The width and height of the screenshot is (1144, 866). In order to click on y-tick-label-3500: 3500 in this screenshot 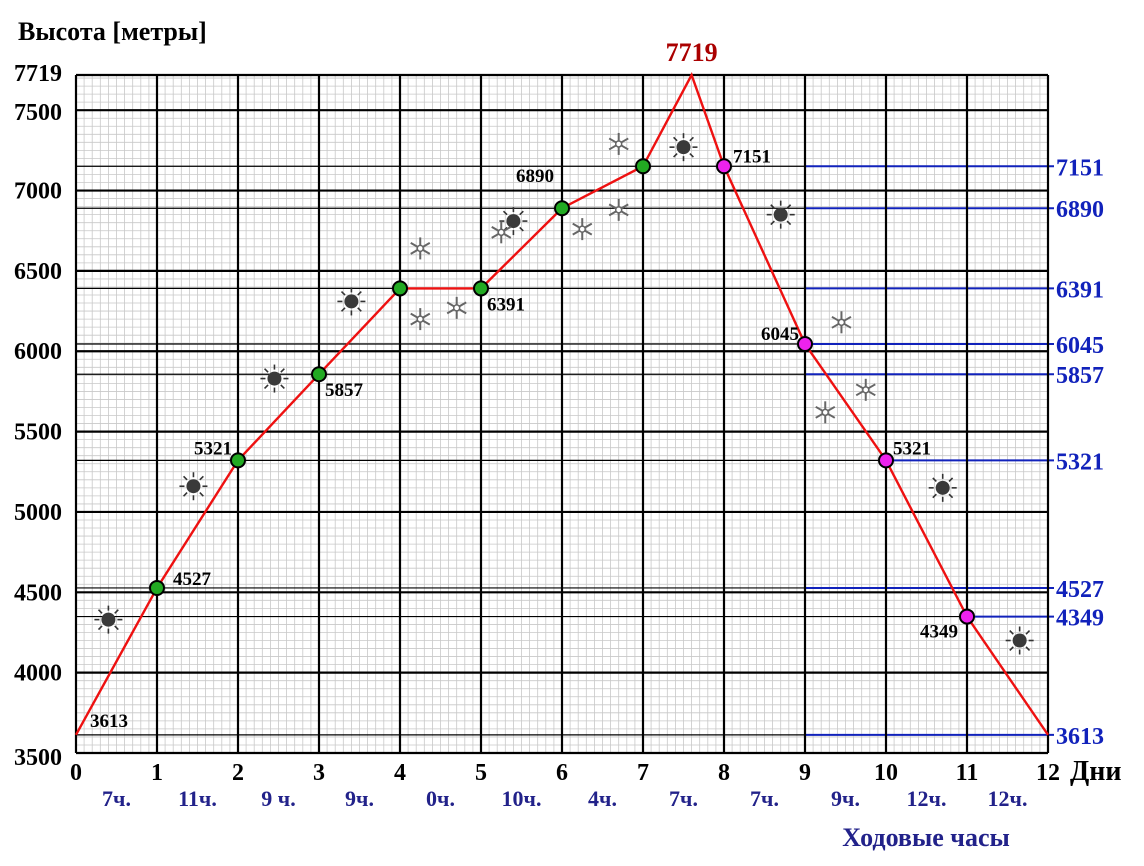, I will do `click(38, 758)`.